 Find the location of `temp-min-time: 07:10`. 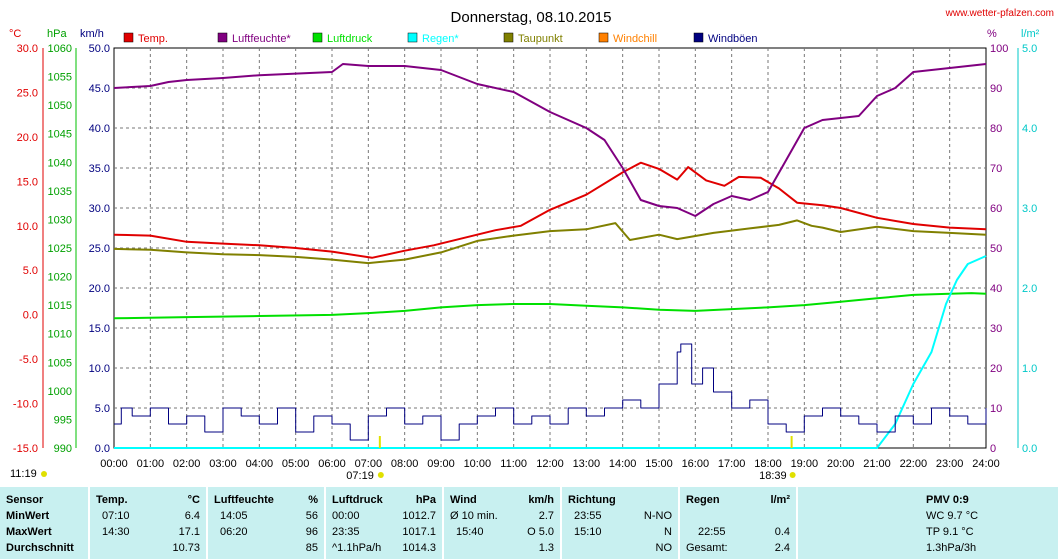

temp-min-time: 07:10 is located at coordinates (116, 516).